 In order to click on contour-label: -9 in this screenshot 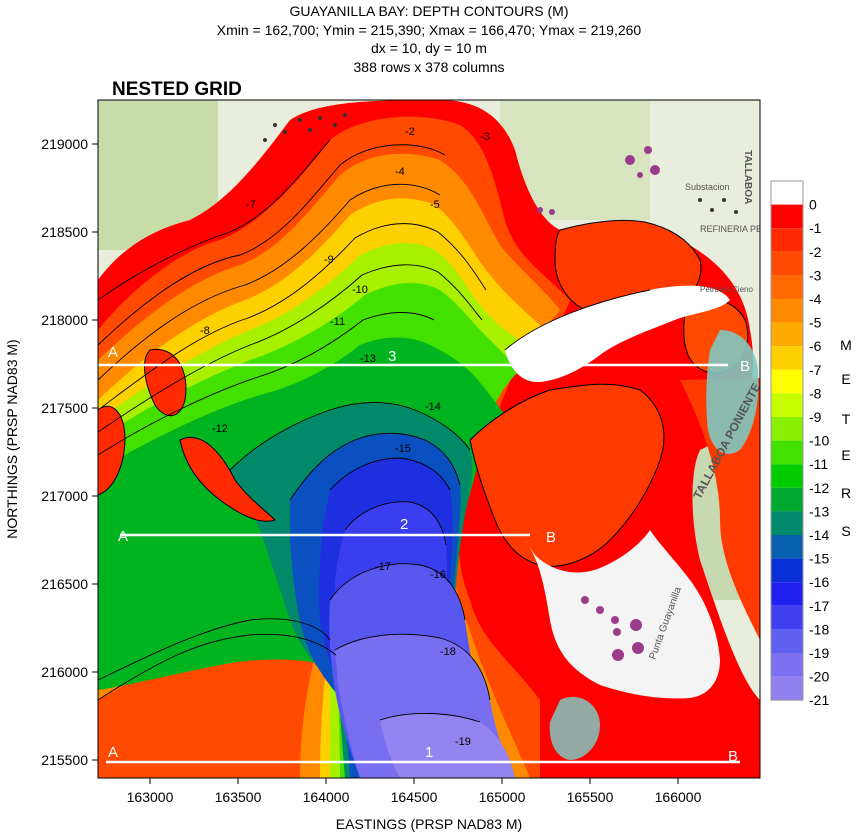, I will do `click(329, 260)`.